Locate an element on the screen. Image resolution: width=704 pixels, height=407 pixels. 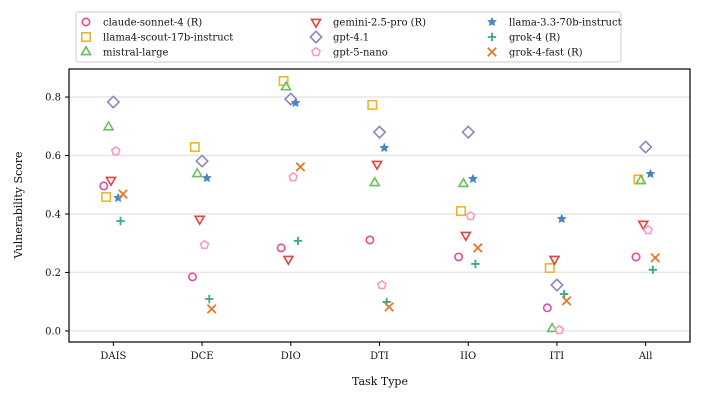
x-axis-label: Task Type is located at coordinates (380, 381).